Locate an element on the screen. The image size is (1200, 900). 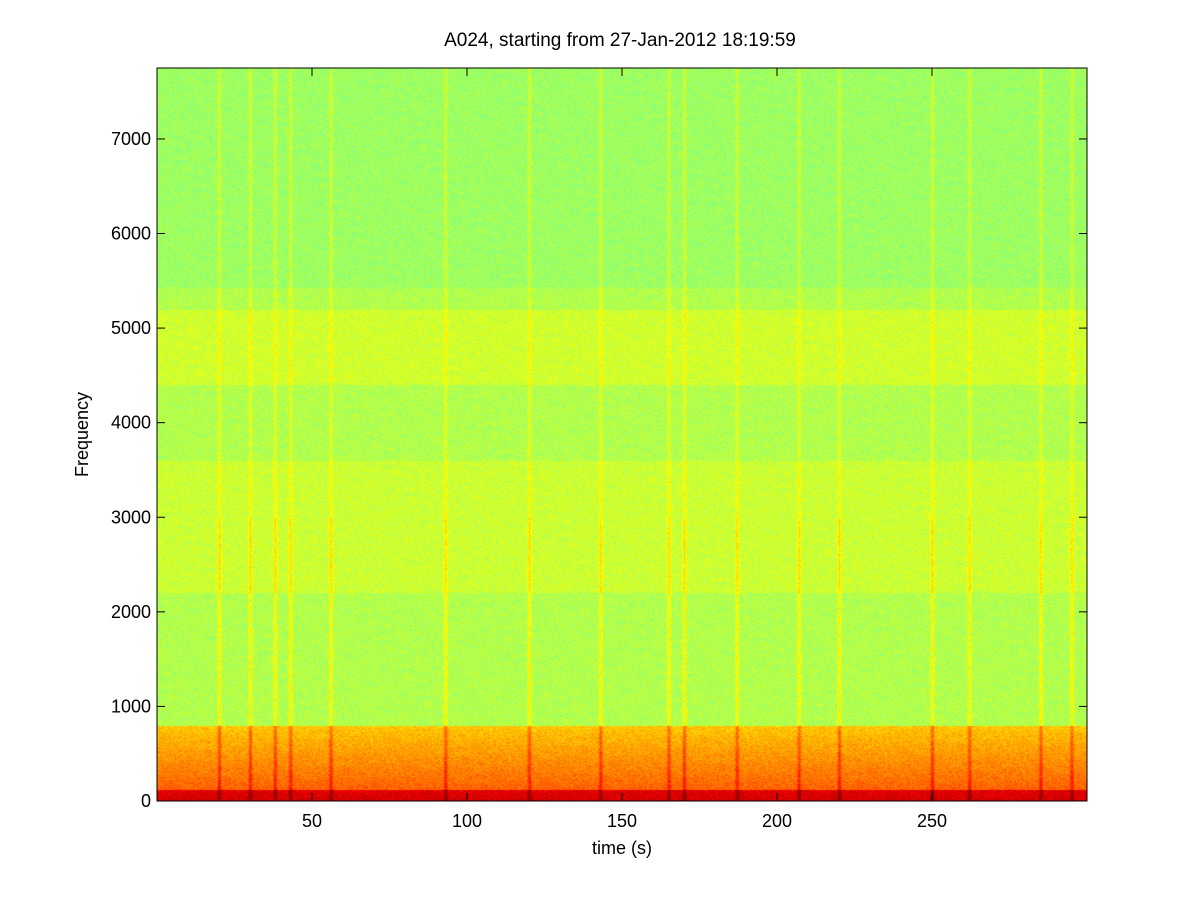
y-tick-label: 1000 is located at coordinates (131, 706).